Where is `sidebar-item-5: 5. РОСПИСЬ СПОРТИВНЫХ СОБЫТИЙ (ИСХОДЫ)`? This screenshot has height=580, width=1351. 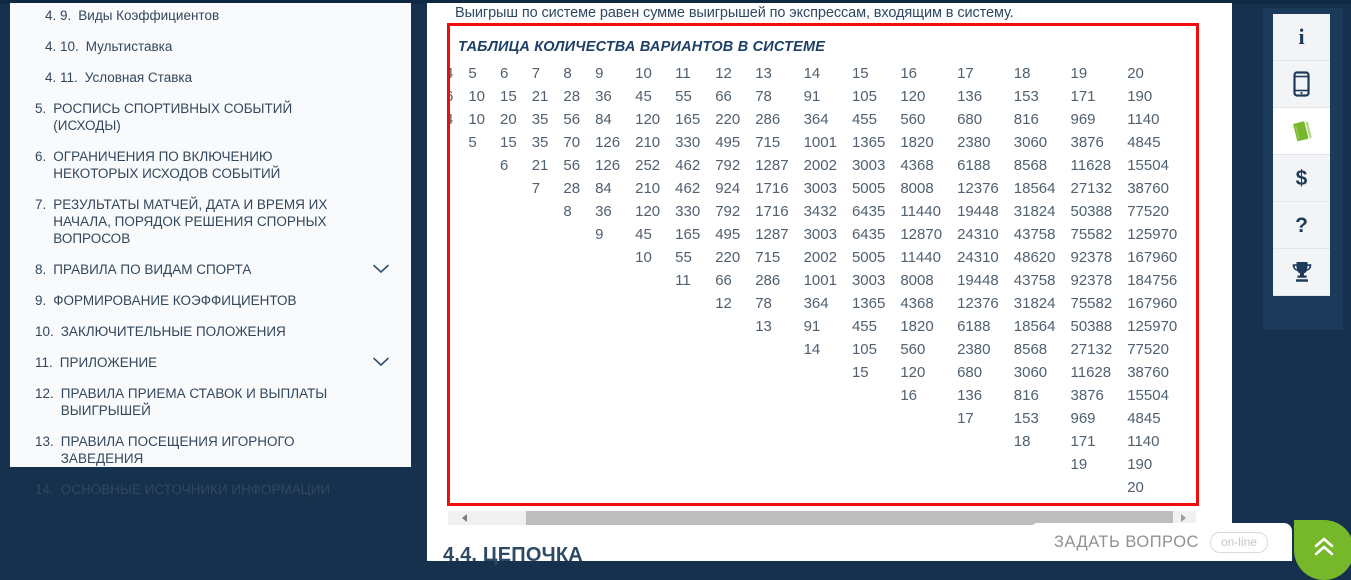 sidebar-item-5: 5. РОСПИСЬ СПОРТИВНЫХ СОБЫТИЙ (ИСХОДЫ) is located at coordinates (215, 117).